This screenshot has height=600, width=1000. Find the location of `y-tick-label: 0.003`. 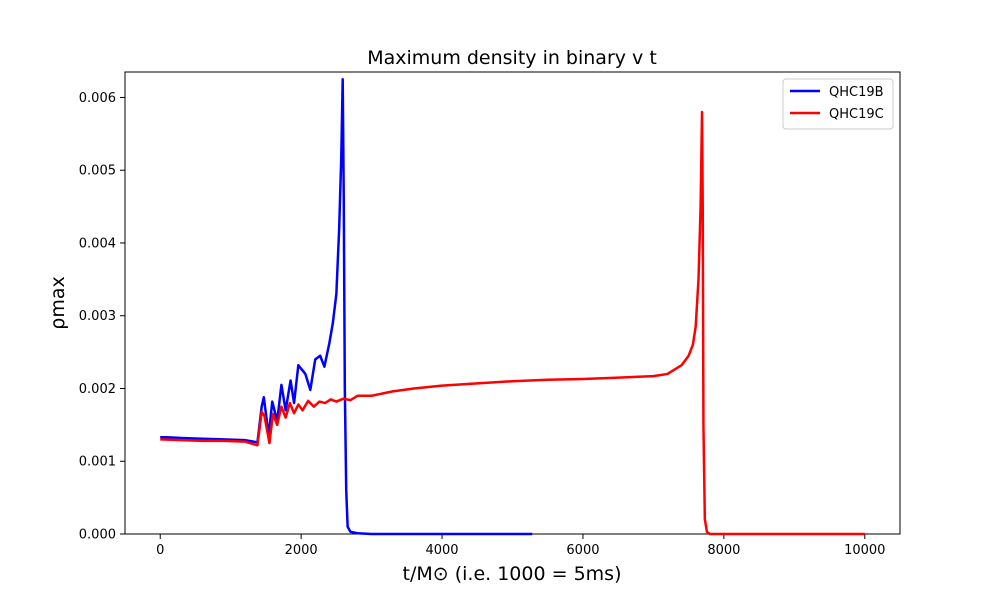

y-tick-label: 0.003 is located at coordinates (97, 316).